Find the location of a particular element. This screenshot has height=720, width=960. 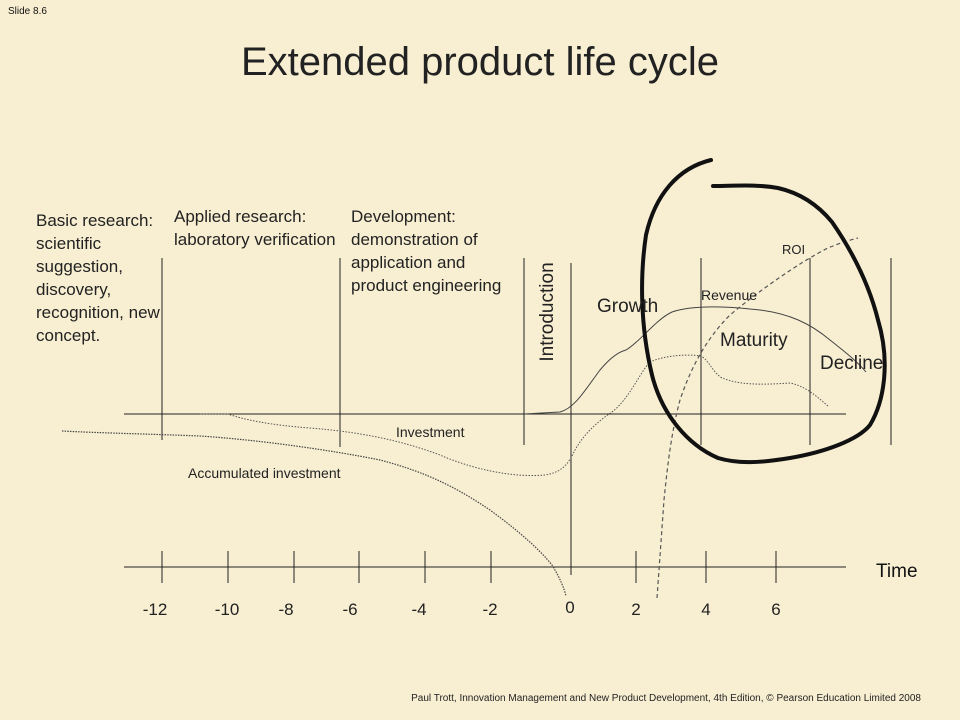

tick-label: 0 is located at coordinates (570, 607).